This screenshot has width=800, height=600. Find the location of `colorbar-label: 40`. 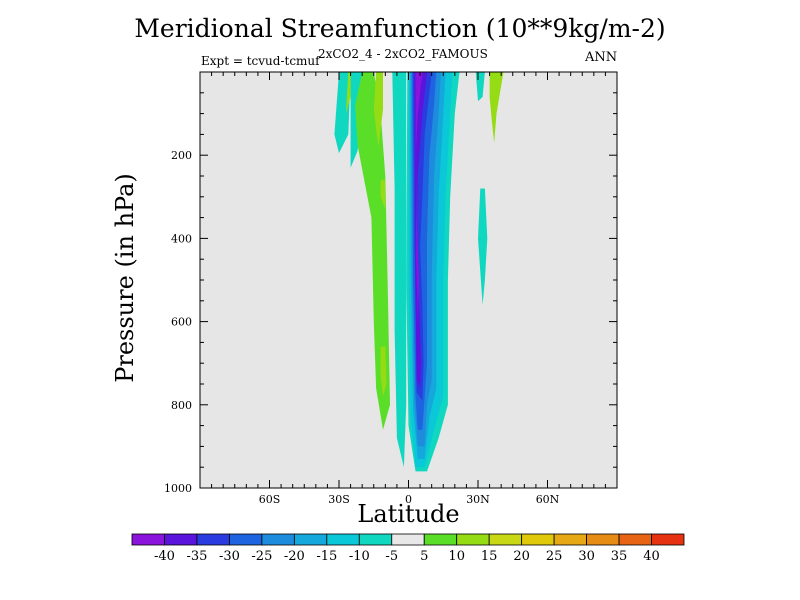

colorbar-label: 40 is located at coordinates (651, 556).